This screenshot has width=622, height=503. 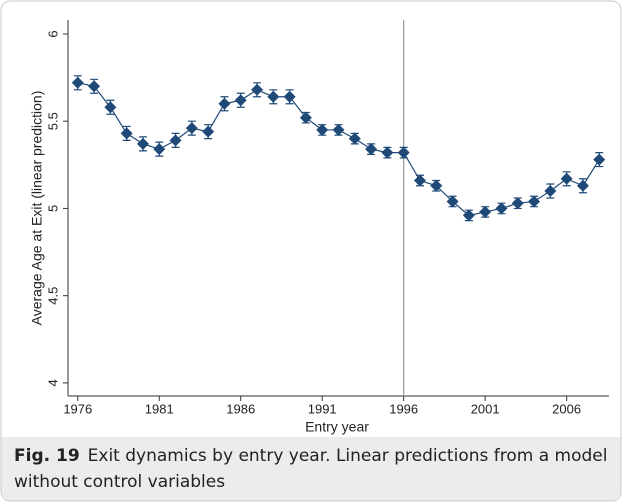 What do you see at coordinates (52, 121) in the screenshot?
I see `y-tick-label: 5.5` at bounding box center [52, 121].